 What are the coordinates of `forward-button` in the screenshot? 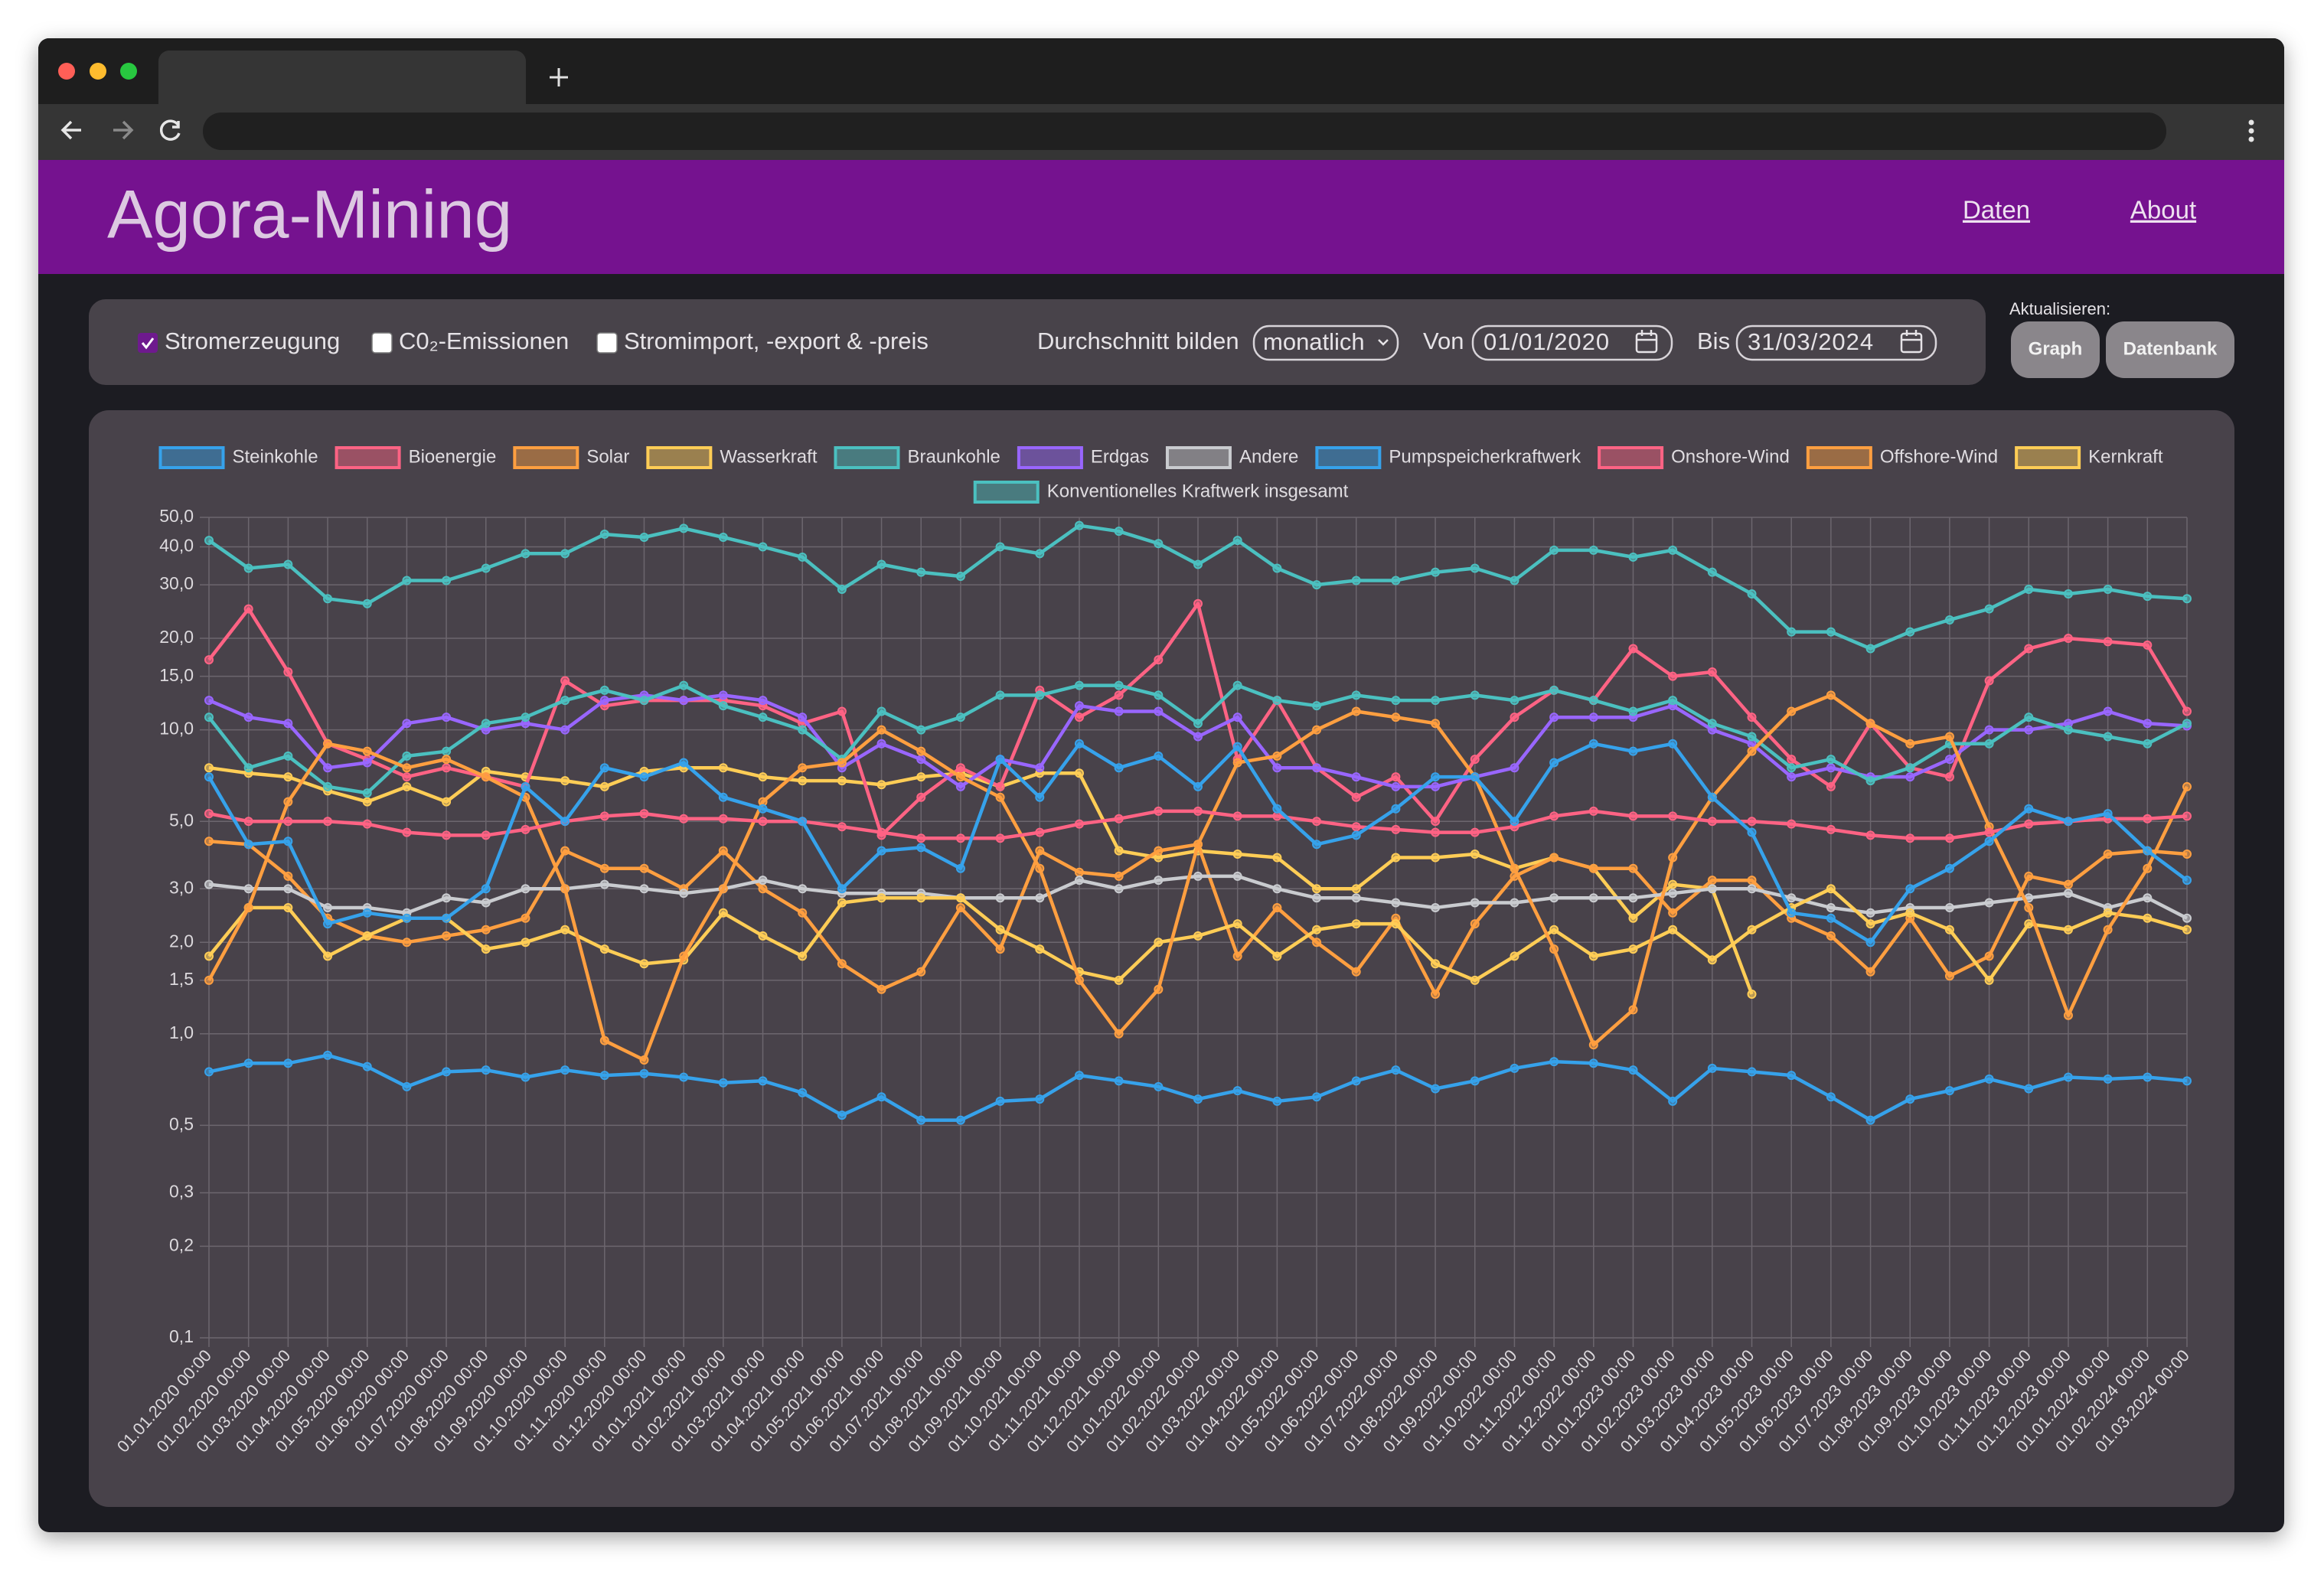 It's located at (123, 130).